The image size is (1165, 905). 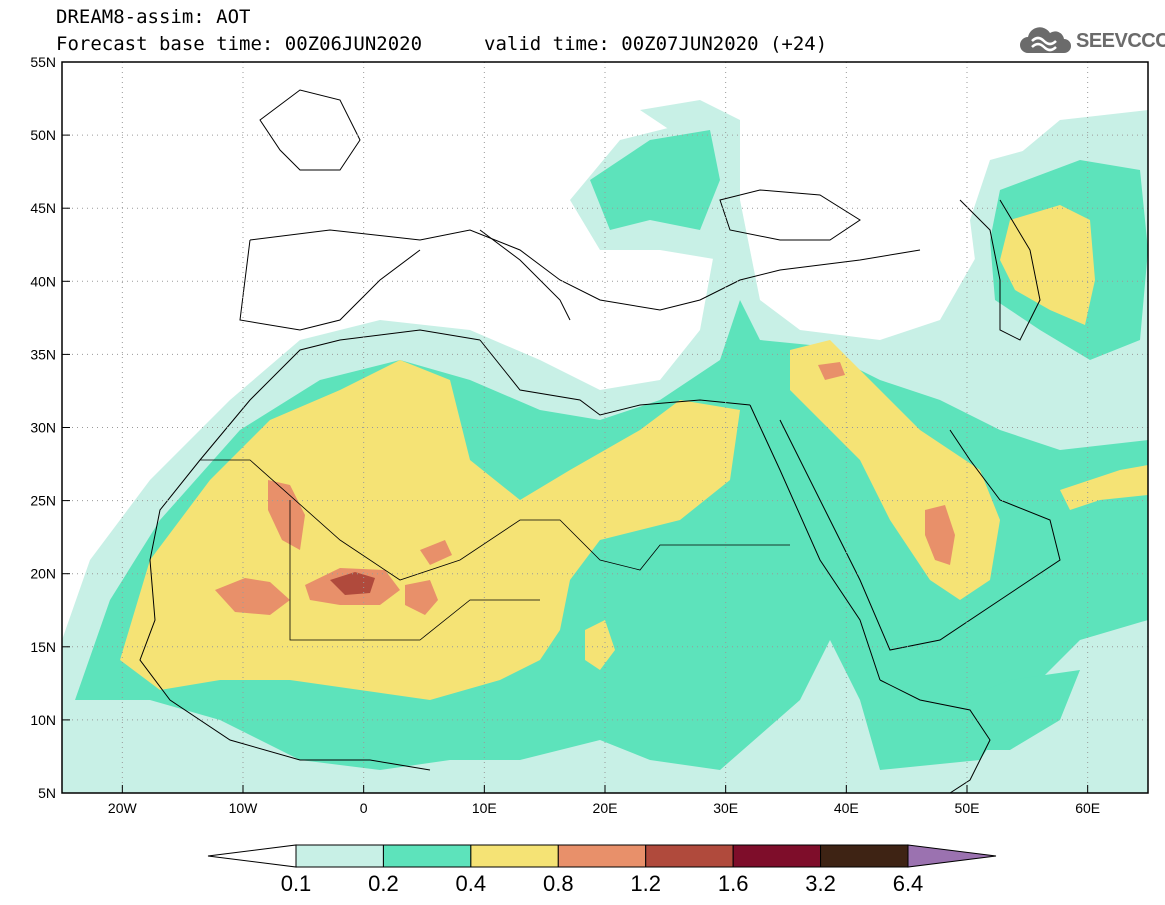 What do you see at coordinates (43, 62) in the screenshot?
I see `lat-label: 55N` at bounding box center [43, 62].